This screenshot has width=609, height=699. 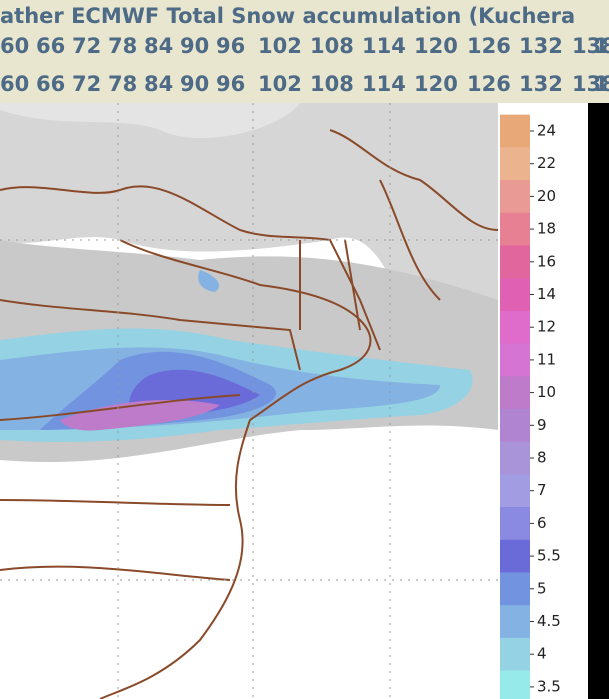 What do you see at coordinates (546, 229) in the screenshot?
I see `legend-label: 18` at bounding box center [546, 229].